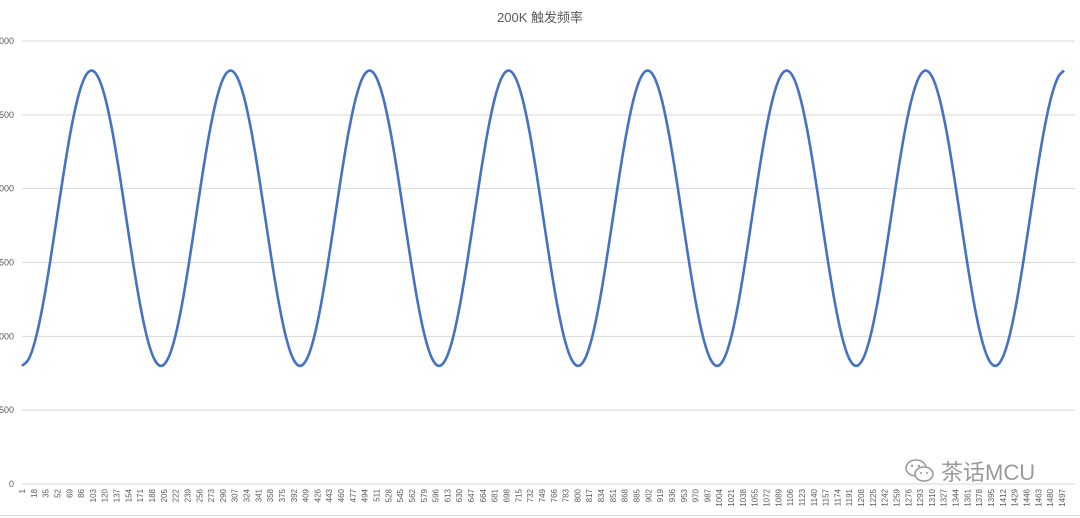 This screenshot has width=1080, height=518. Describe the element at coordinates (566, 495) in the screenshot. I see `x-tick-label: 783` at that location.